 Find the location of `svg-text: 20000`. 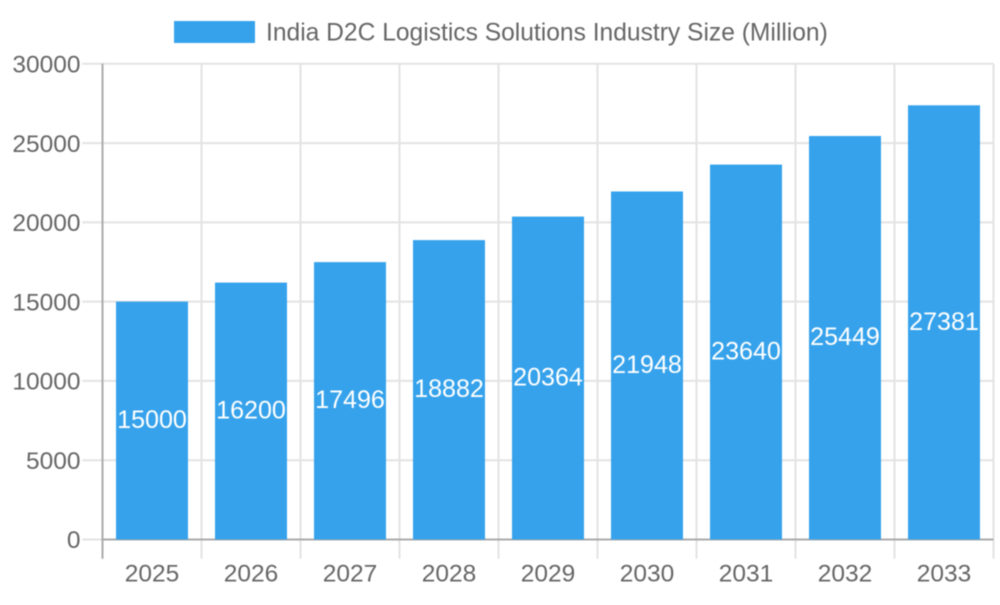

svg-text: 20000 is located at coordinates (46, 223).